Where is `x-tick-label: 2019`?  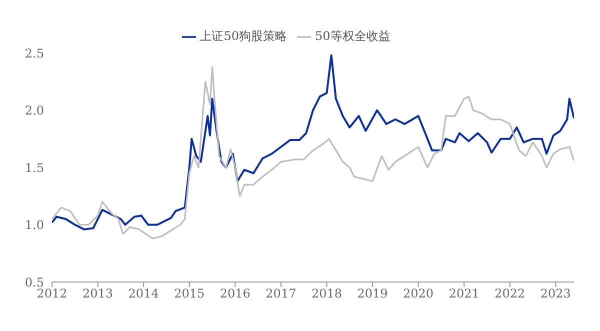 x-tick-label: 2019 is located at coordinates (372, 293).